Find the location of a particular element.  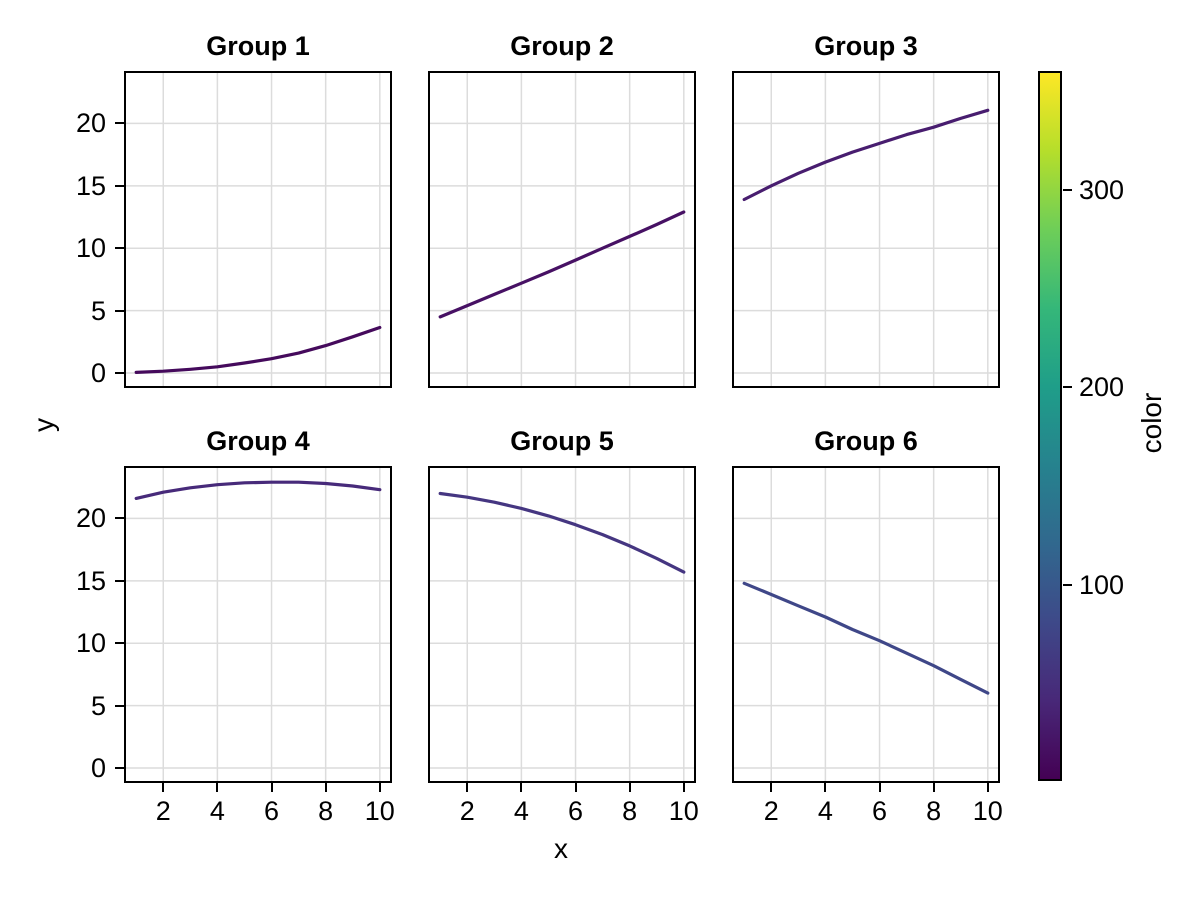

facet-title-group-6: Group 6 is located at coordinates (866, 441).